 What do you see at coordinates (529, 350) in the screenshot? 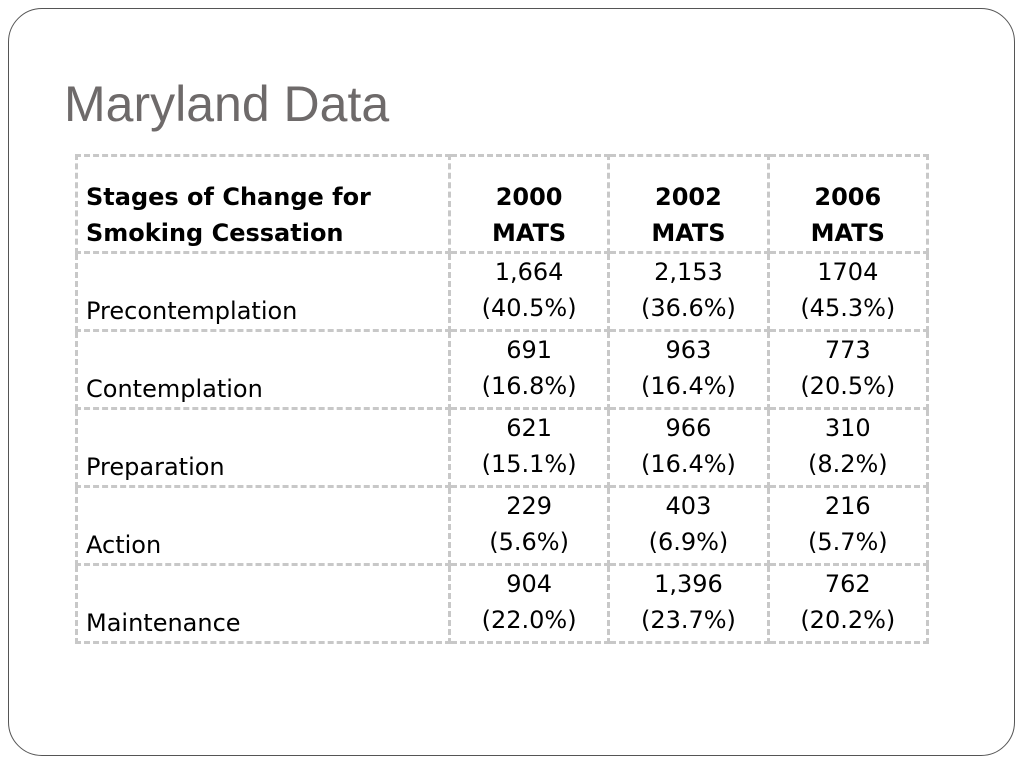
I see `count-value: 691` at bounding box center [529, 350].